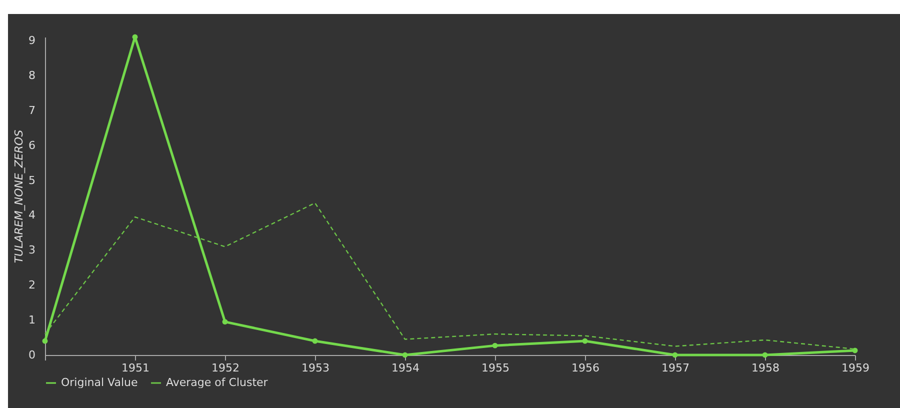 This screenshot has height=408, width=900. I want to click on y-tick-label: 0, so click(32, 355).